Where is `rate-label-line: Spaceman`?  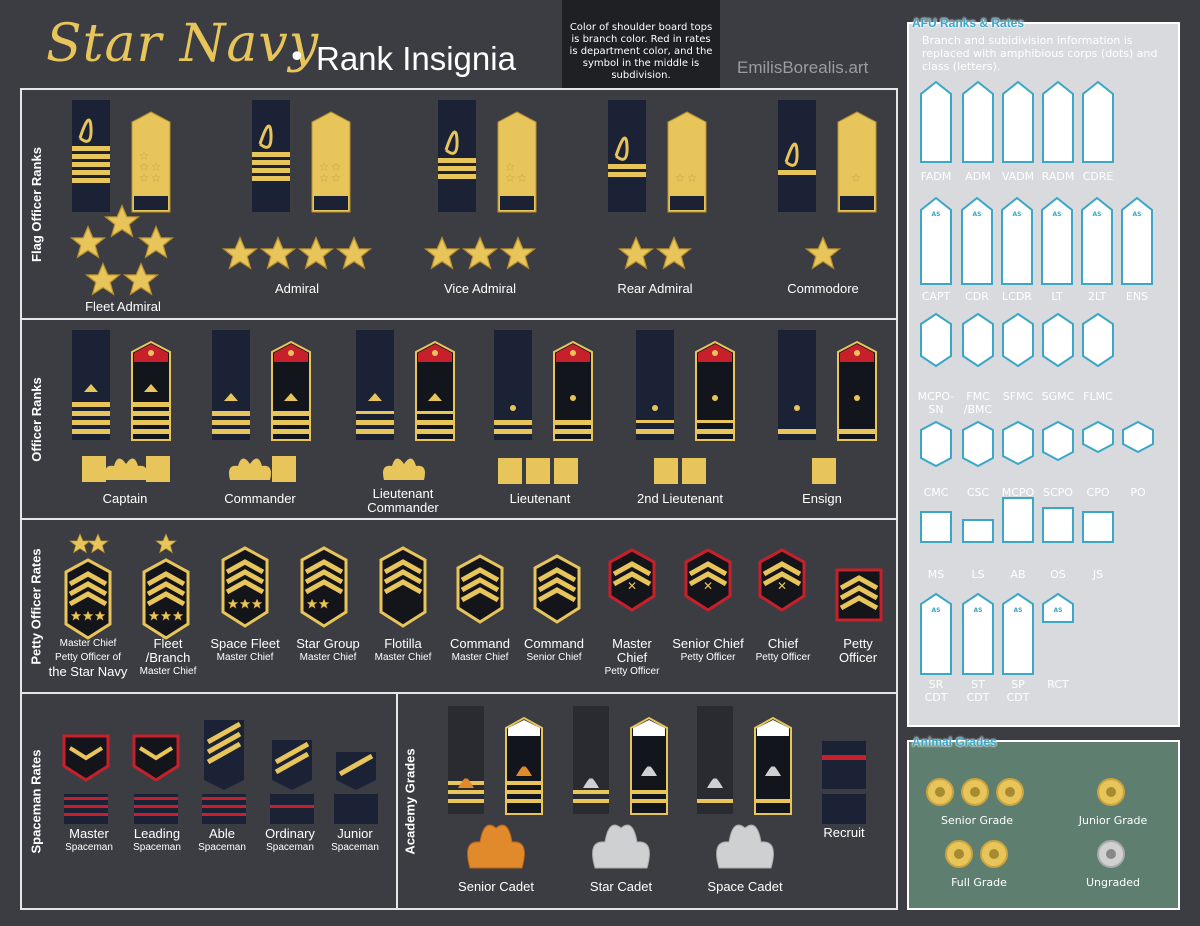
rate-label-line: Spaceman is located at coordinates (355, 847).